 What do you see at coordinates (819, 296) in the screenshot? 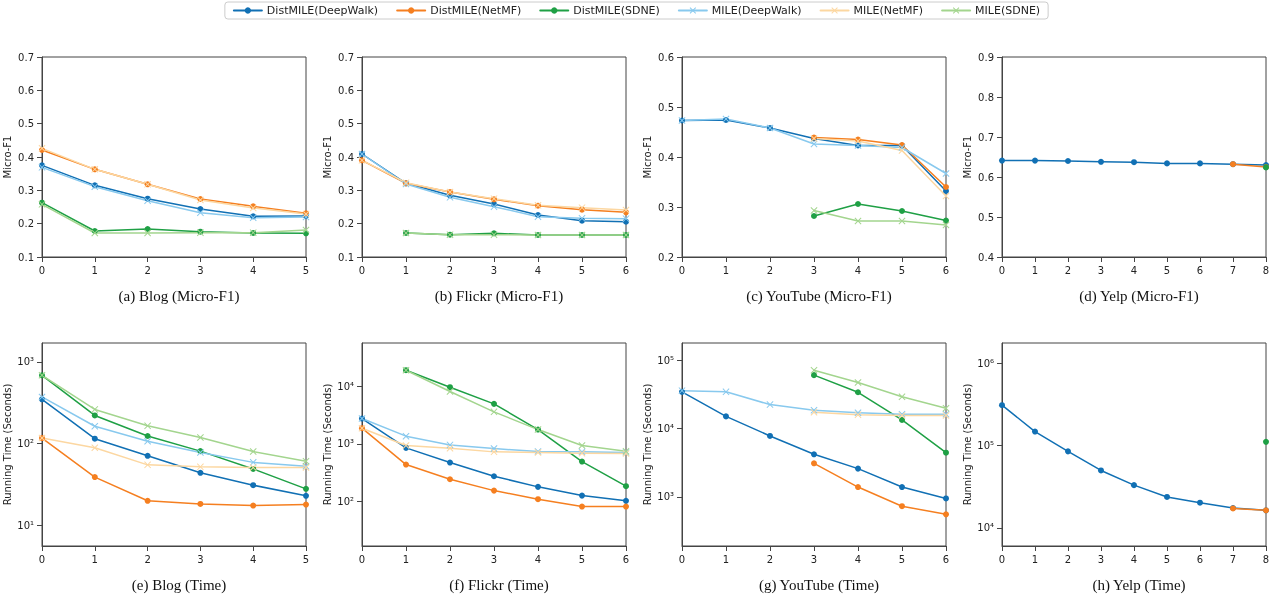
I see `text: (c) YouTube (Micro-F1)` at bounding box center [819, 296].